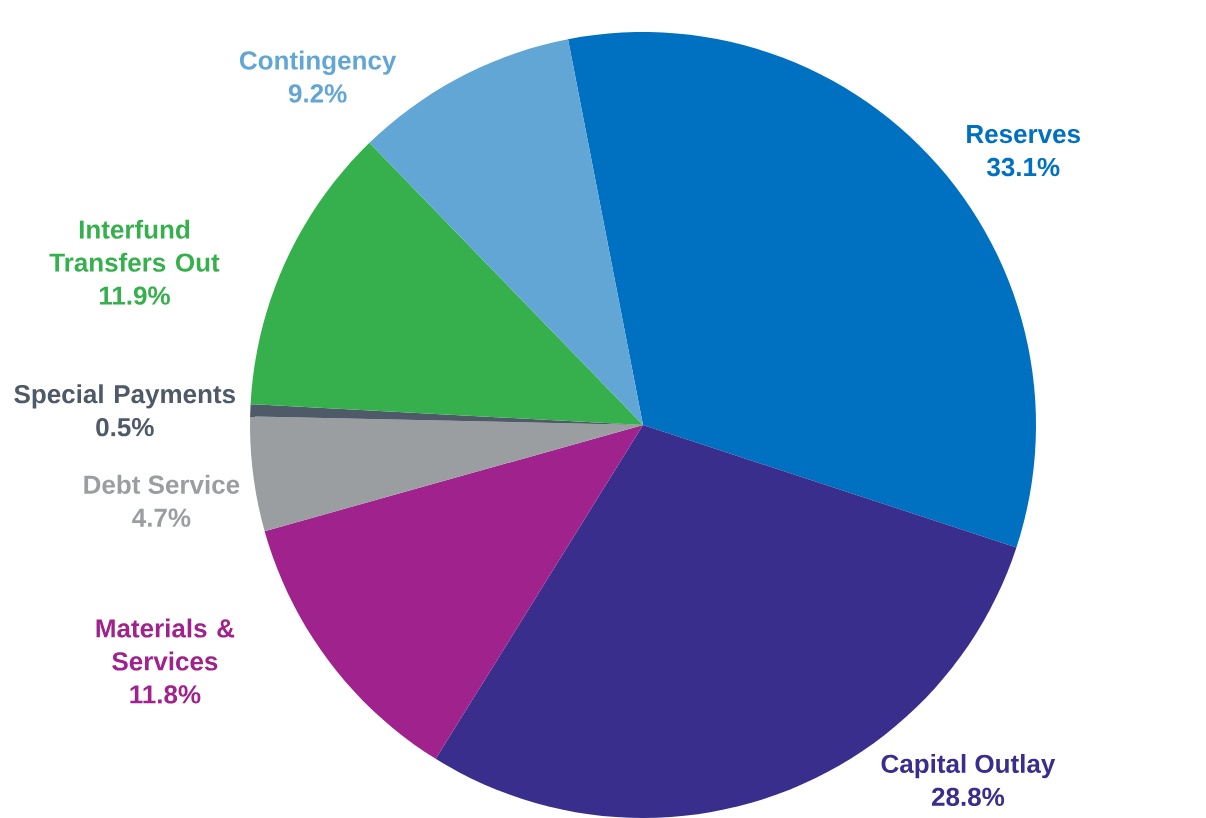 The width and height of the screenshot is (1206, 818). Describe the element at coordinates (968, 766) in the screenshot. I see `slice-label: Capital Outlay` at that location.